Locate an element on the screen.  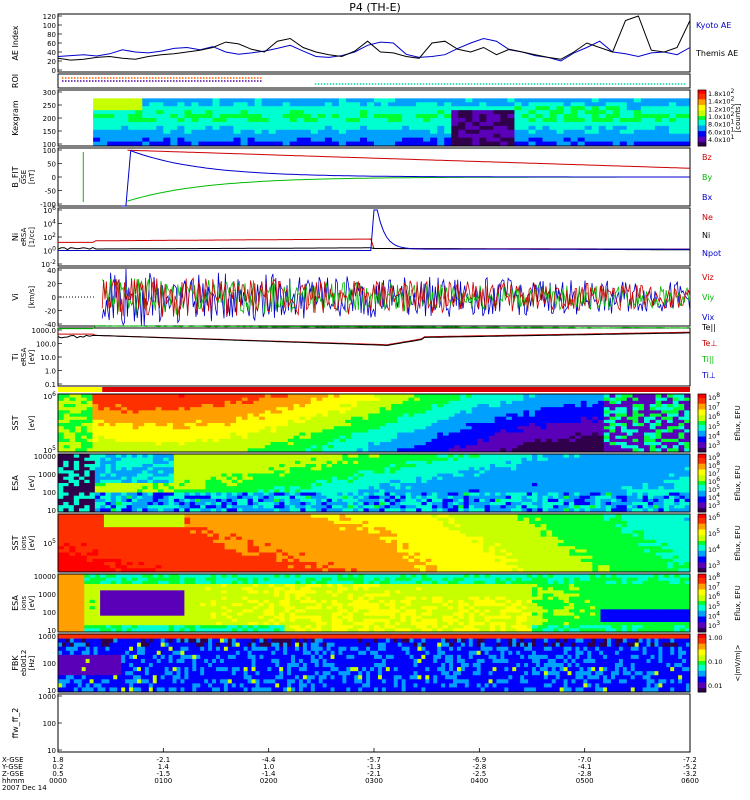
xtick-label-hhmm: 0200 is located at coordinates (269, 781).